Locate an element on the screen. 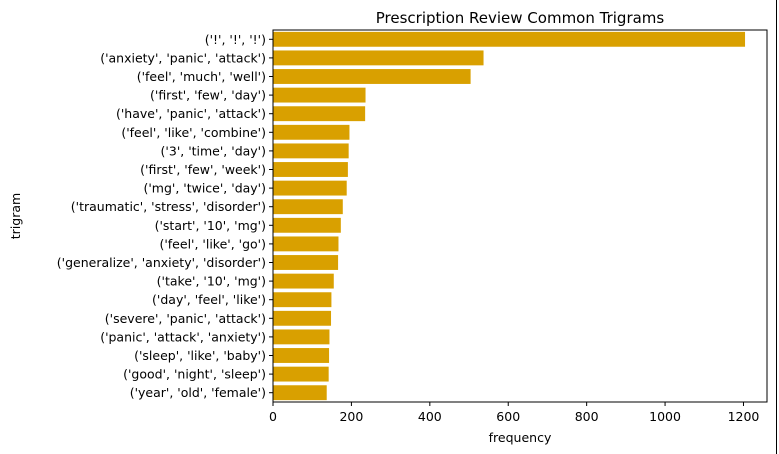 Image resolution: width=779 pixels, height=454 pixels. y-tick-label: ('generalize', 'anxiety', 'disorder') is located at coordinates (161, 262).